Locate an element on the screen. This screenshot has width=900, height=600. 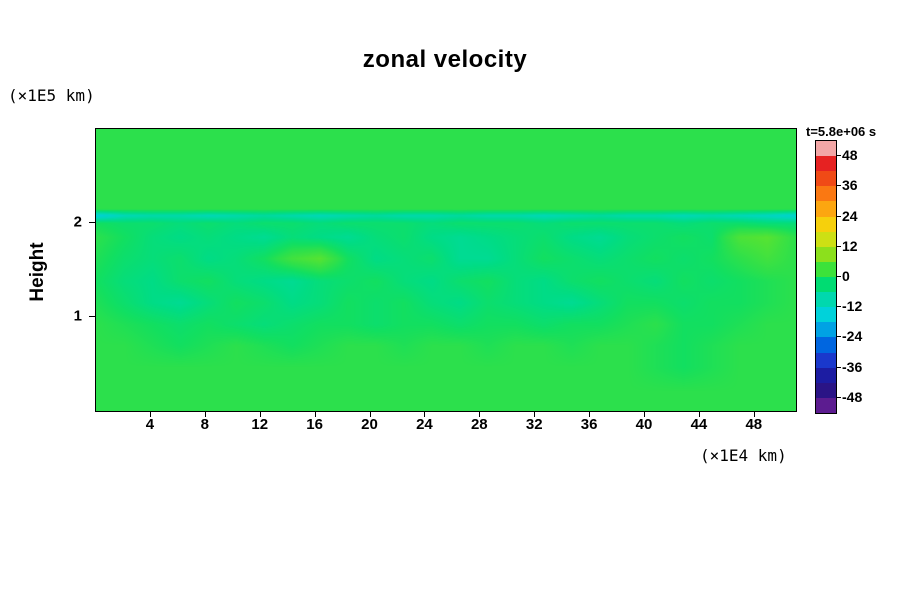
colorbar-tick-label: 36 is located at coordinates (850, 185).